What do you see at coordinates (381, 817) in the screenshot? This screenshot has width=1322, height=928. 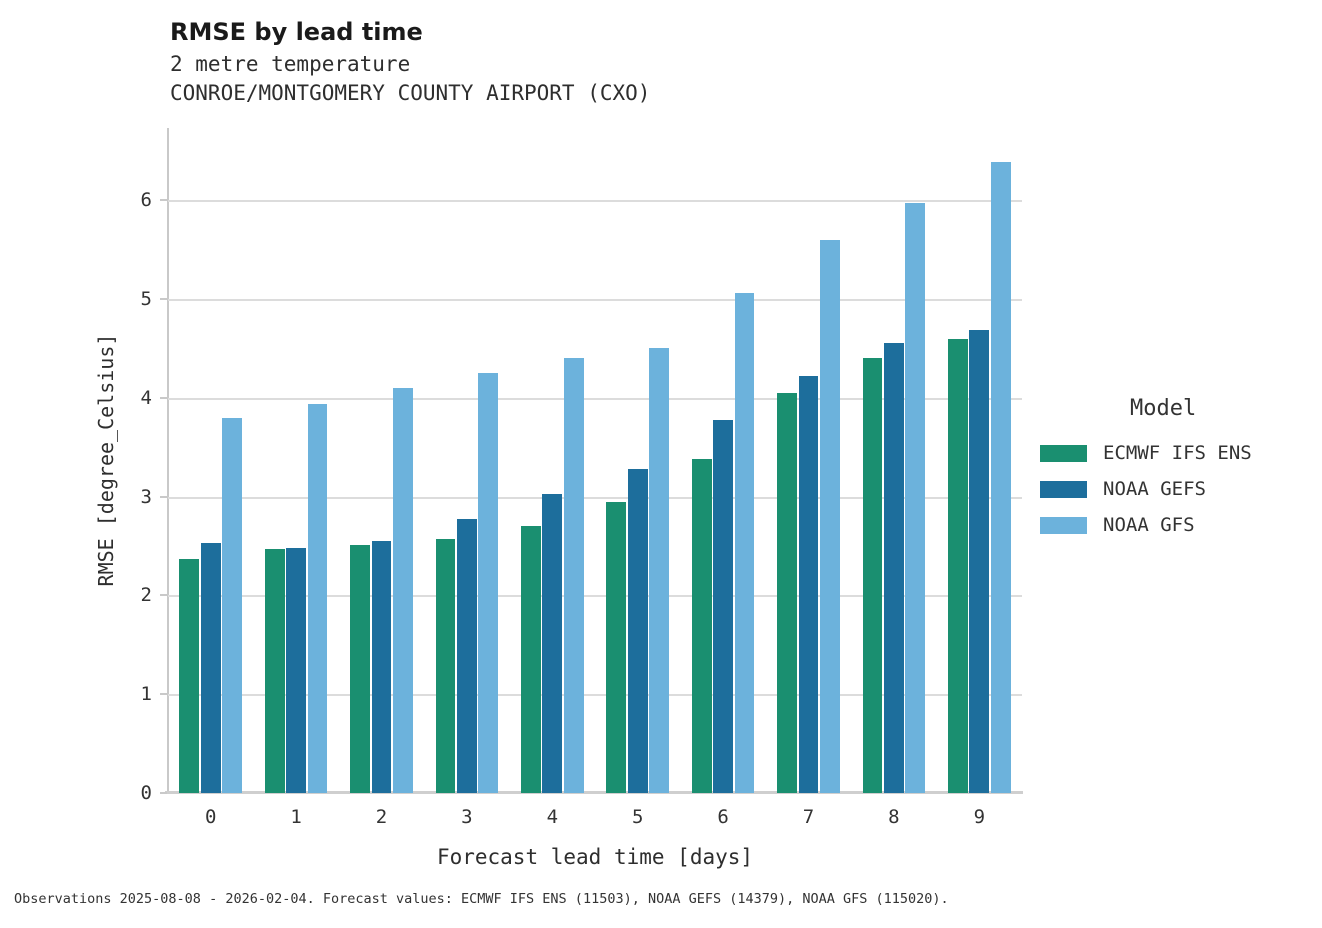 I see `x-tick-label-2: 2` at bounding box center [381, 817].